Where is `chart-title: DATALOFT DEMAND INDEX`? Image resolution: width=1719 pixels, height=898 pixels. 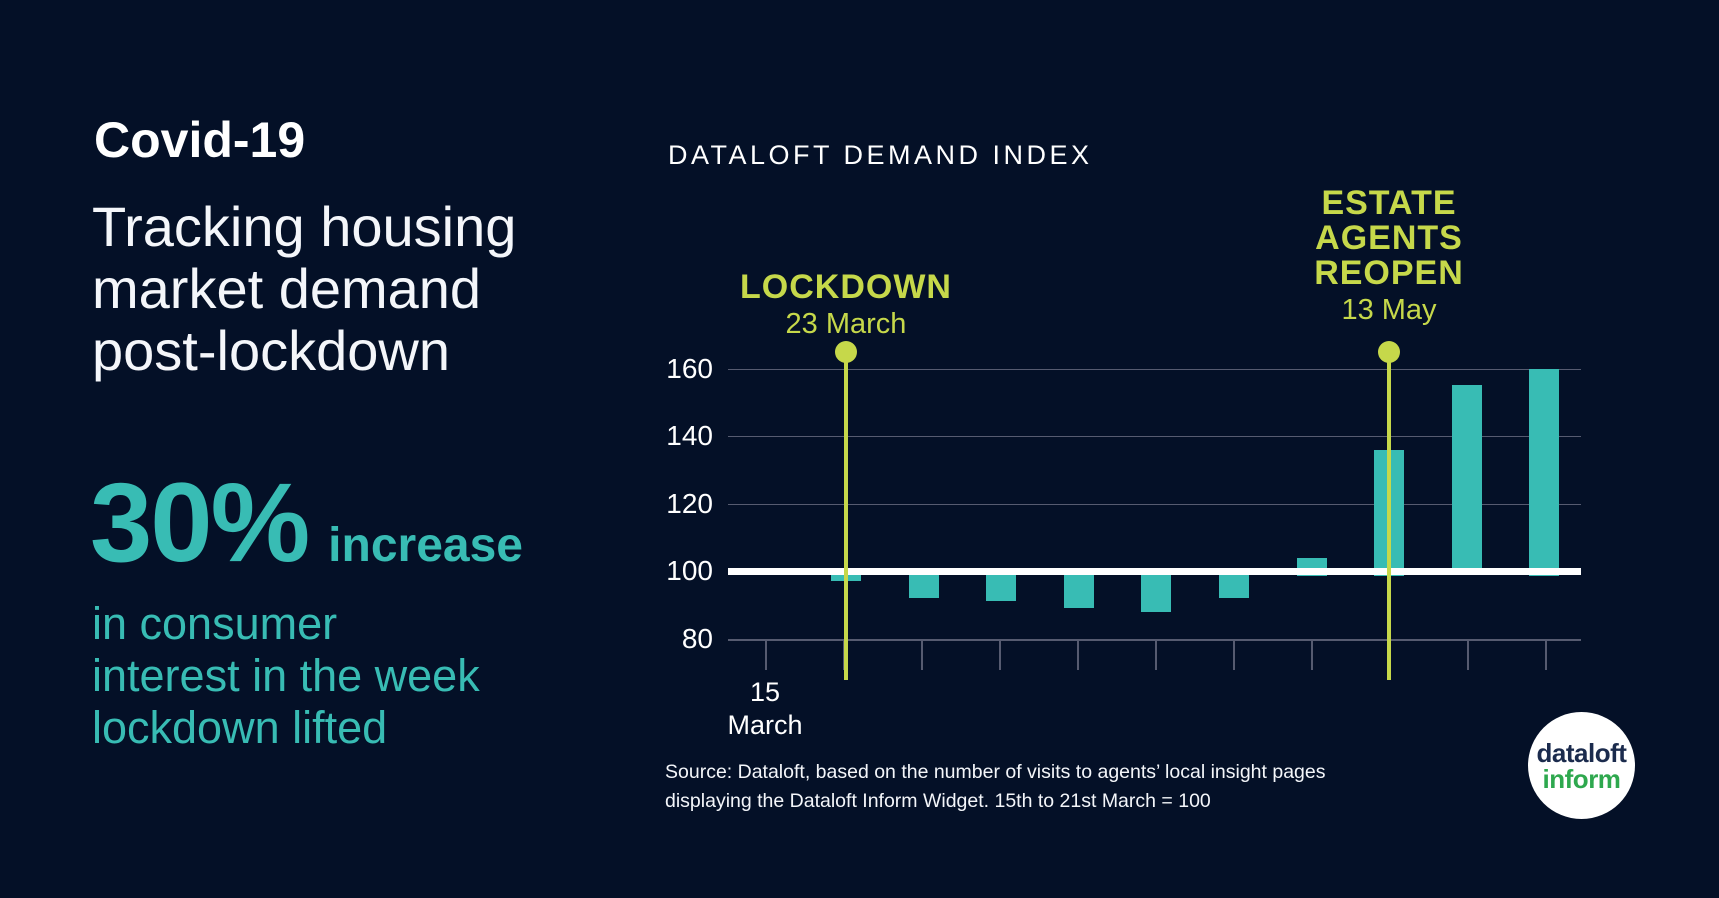
chart-title: DATALOFT DEMAND INDEX is located at coordinates (880, 155).